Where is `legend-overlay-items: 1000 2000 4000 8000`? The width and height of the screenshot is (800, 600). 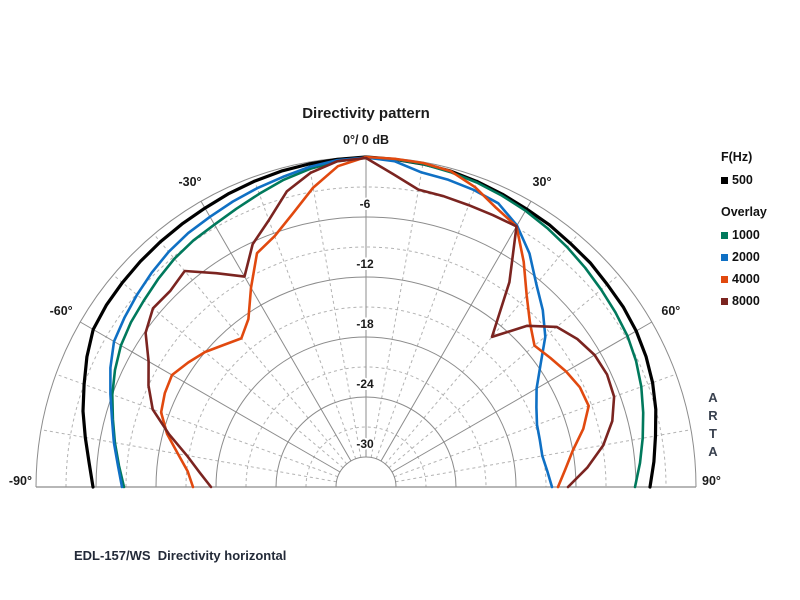 legend-overlay-items: 1000 2000 4000 8000 is located at coordinates (744, 268).